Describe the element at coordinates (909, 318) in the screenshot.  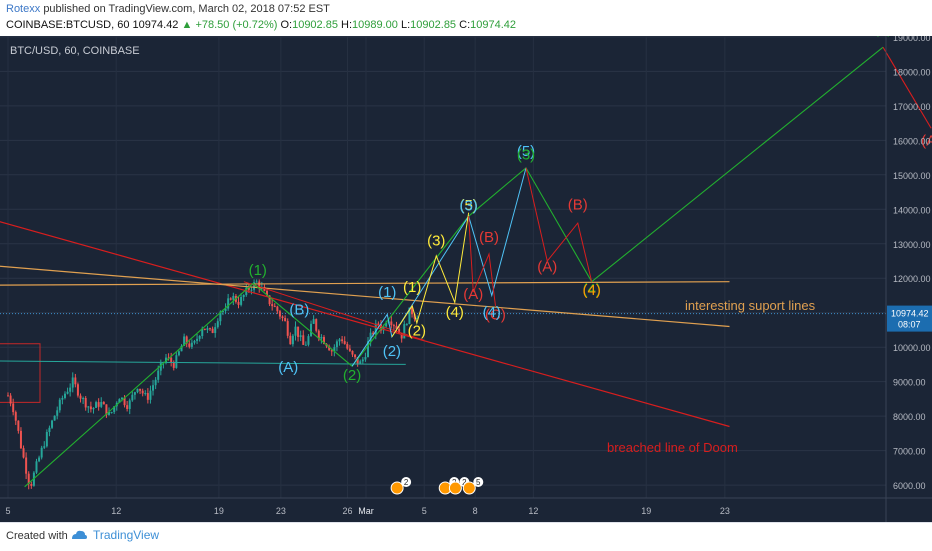
I see `last-price-tag` at that location.